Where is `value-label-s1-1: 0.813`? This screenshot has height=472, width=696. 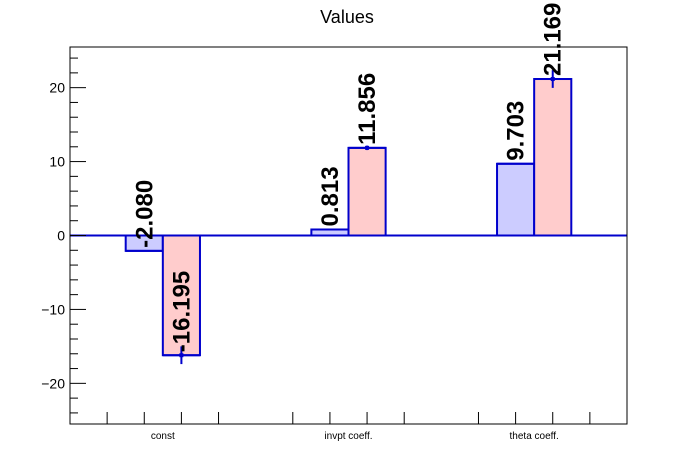 value-label-s1-1: 0.813 is located at coordinates (330, 196).